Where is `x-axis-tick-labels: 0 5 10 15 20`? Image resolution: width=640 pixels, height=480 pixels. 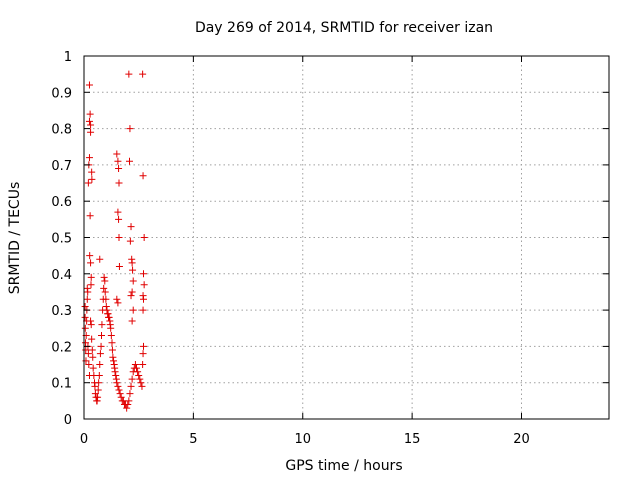
x-axis-tick-labels: 0 5 10 15 20 is located at coordinates (305, 439).